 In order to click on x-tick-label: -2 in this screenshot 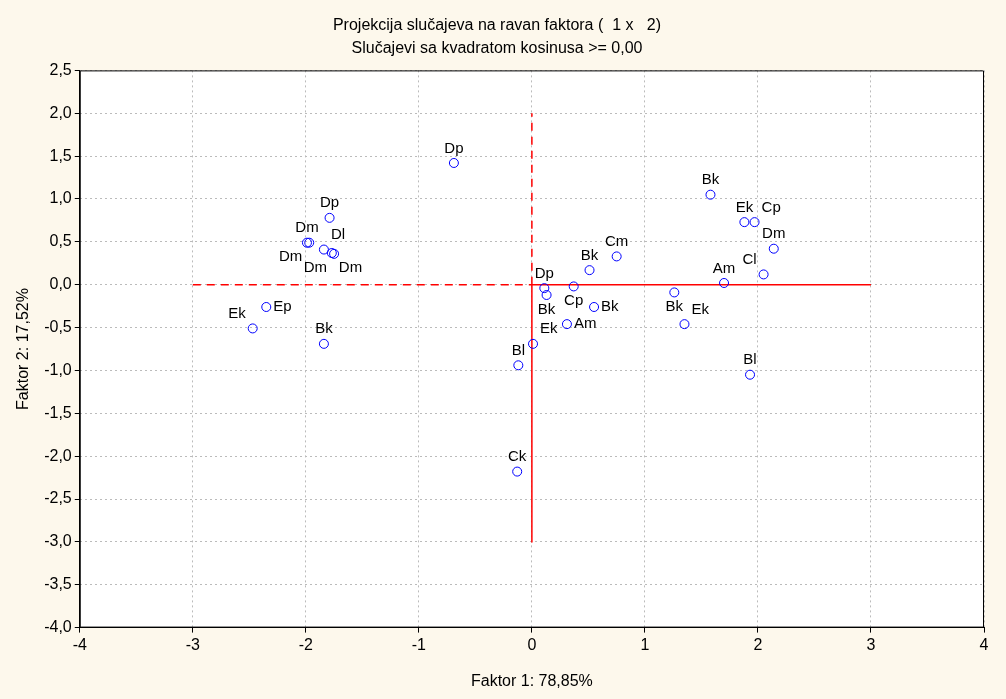, I will do `click(306, 644)`.